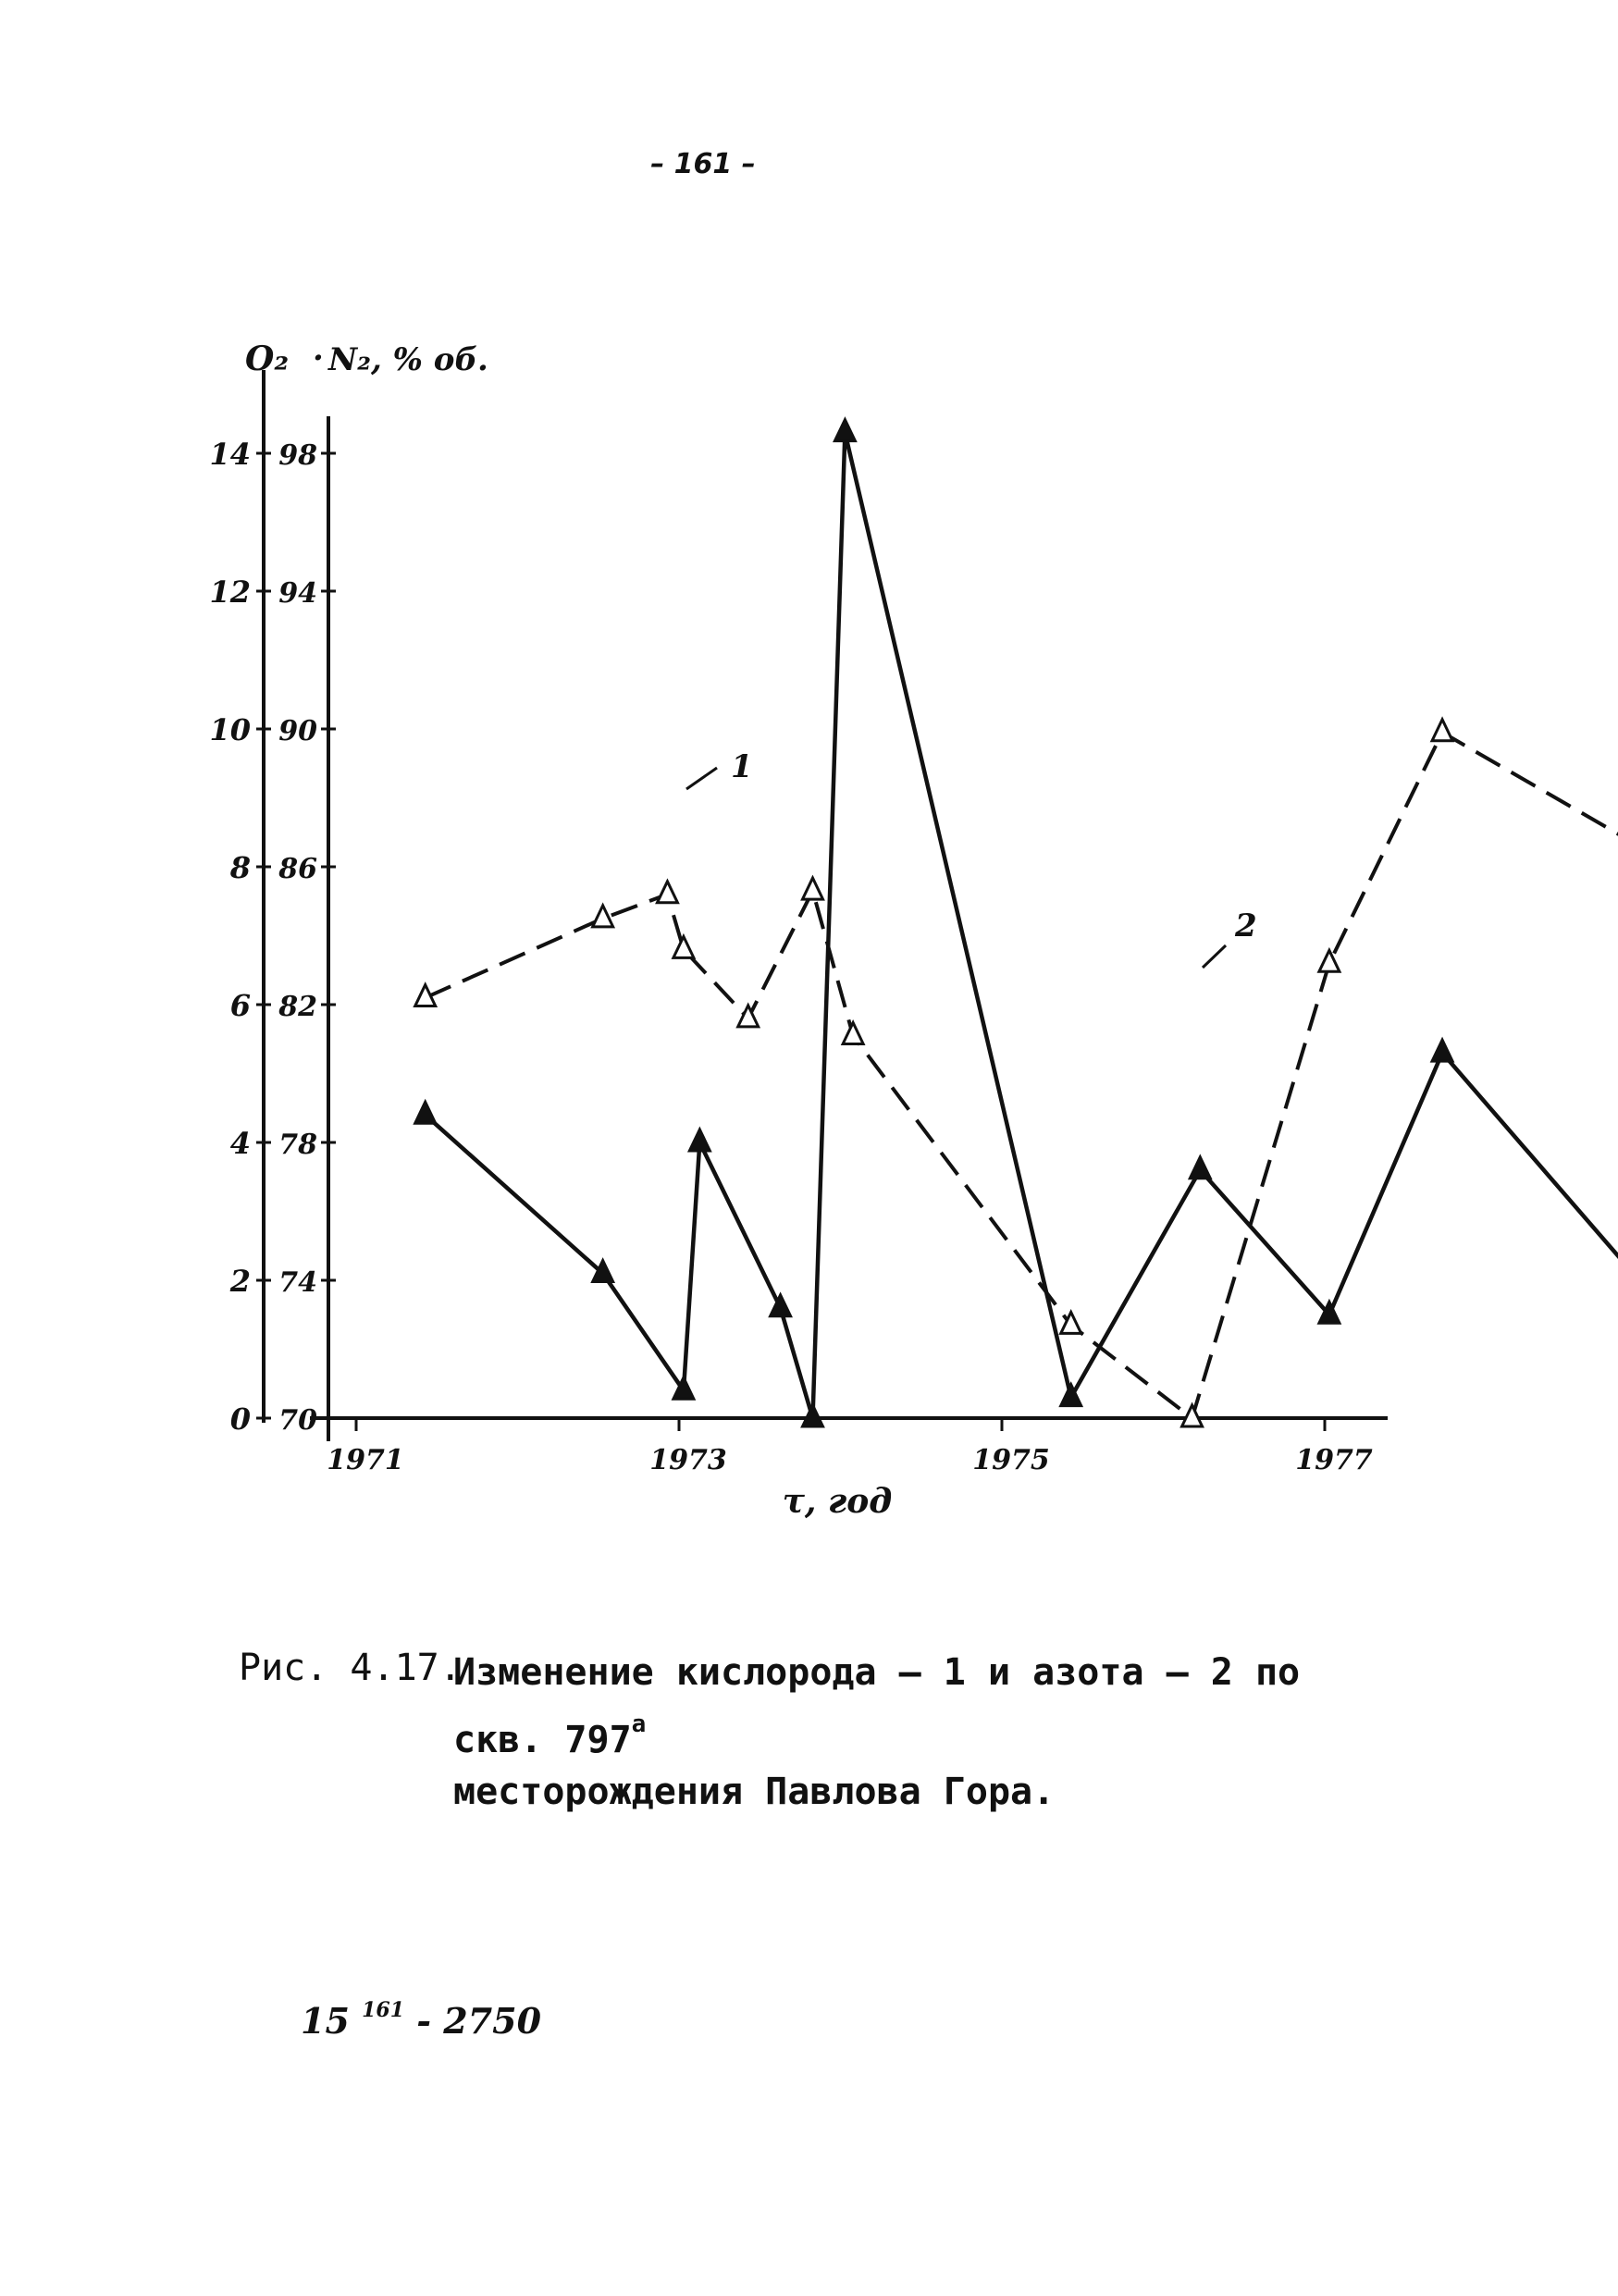  Describe the element at coordinates (267, 358) in the screenshot. I see `y-axis-label-left: O₂` at that location.